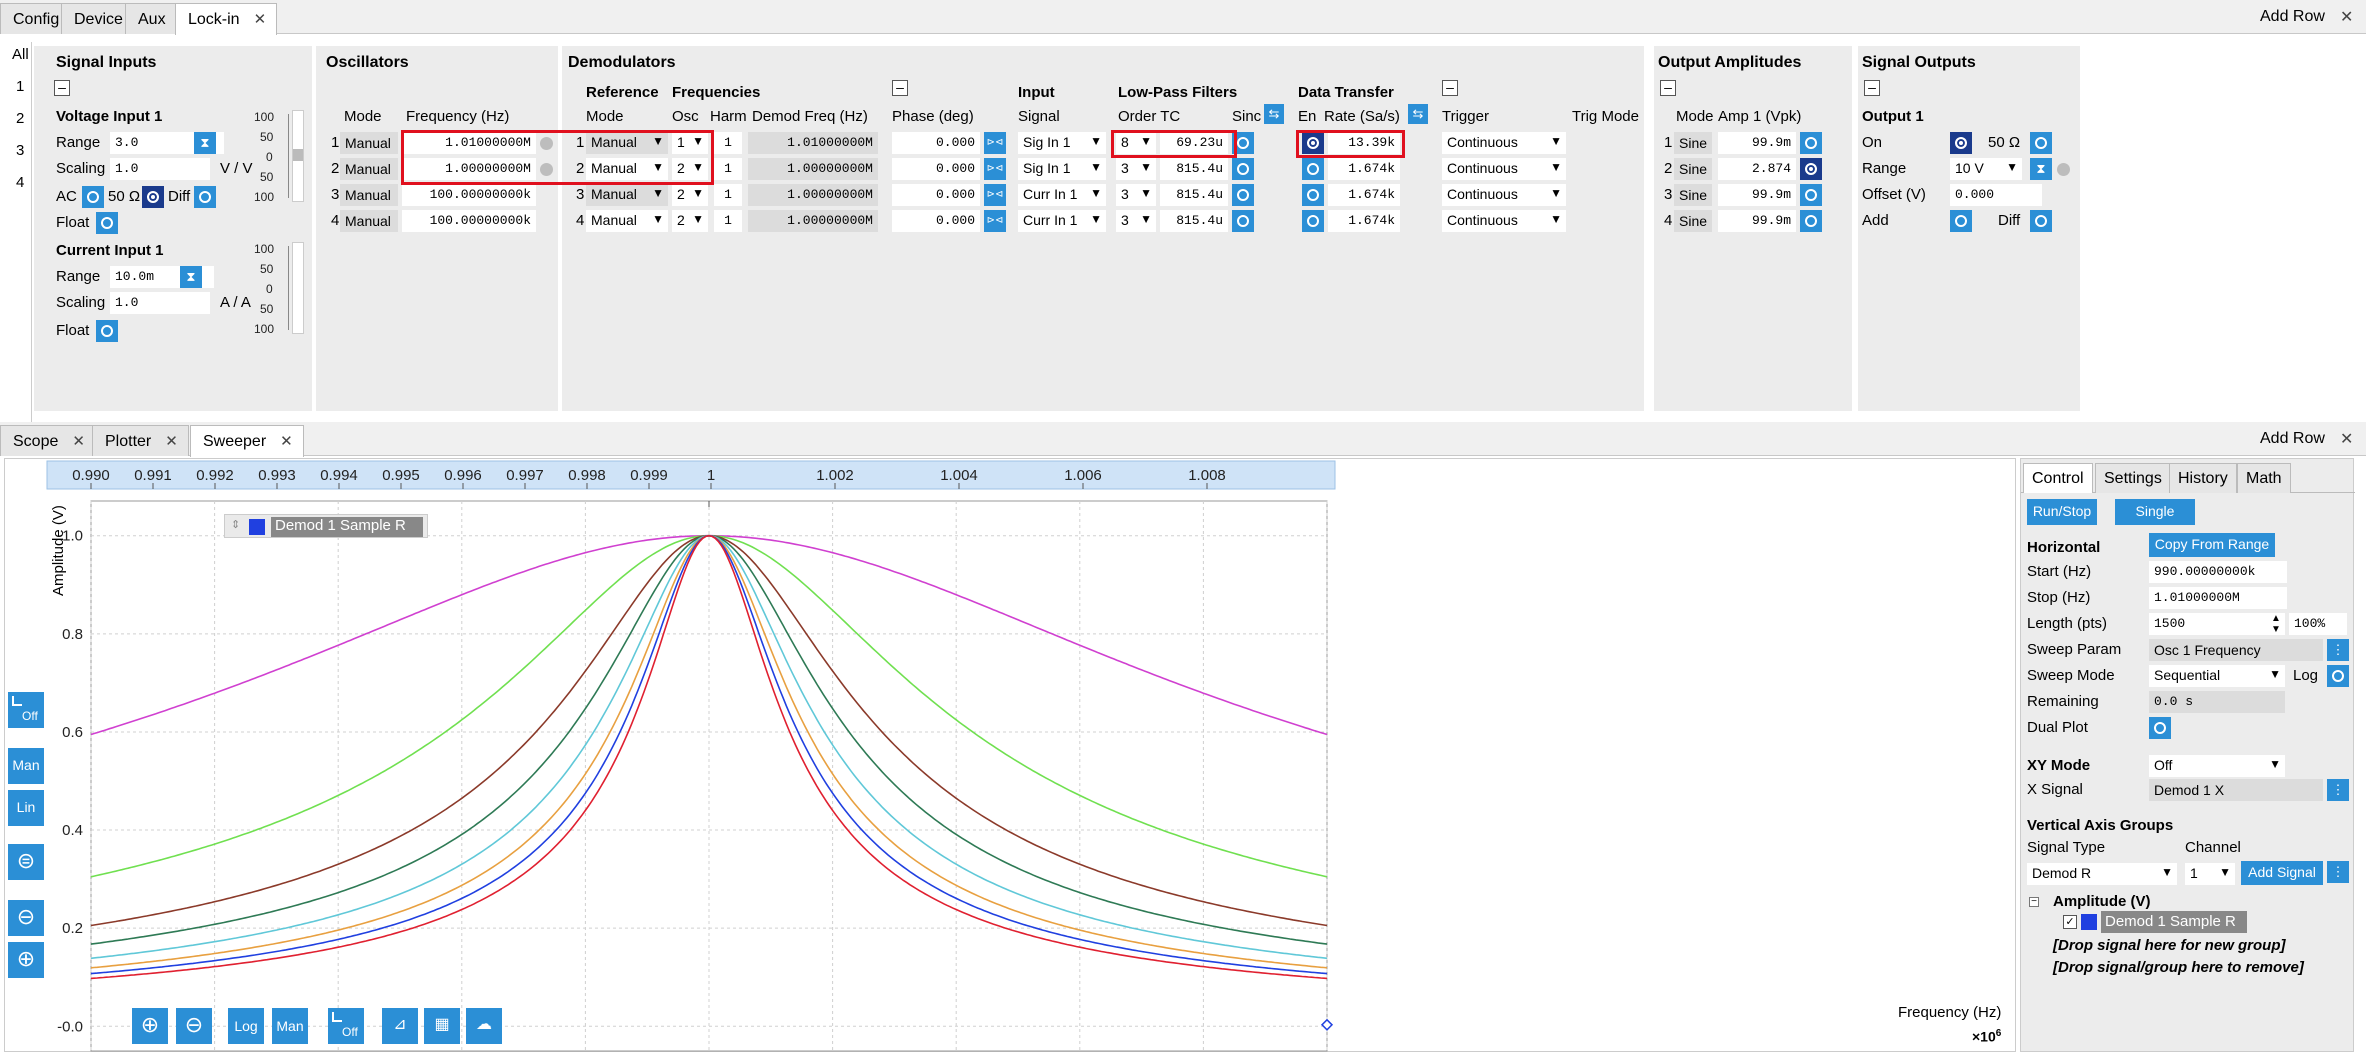  Describe the element at coordinates (140, 440) in the screenshot. I see `tab-plotter: Plotter ✕` at that location.